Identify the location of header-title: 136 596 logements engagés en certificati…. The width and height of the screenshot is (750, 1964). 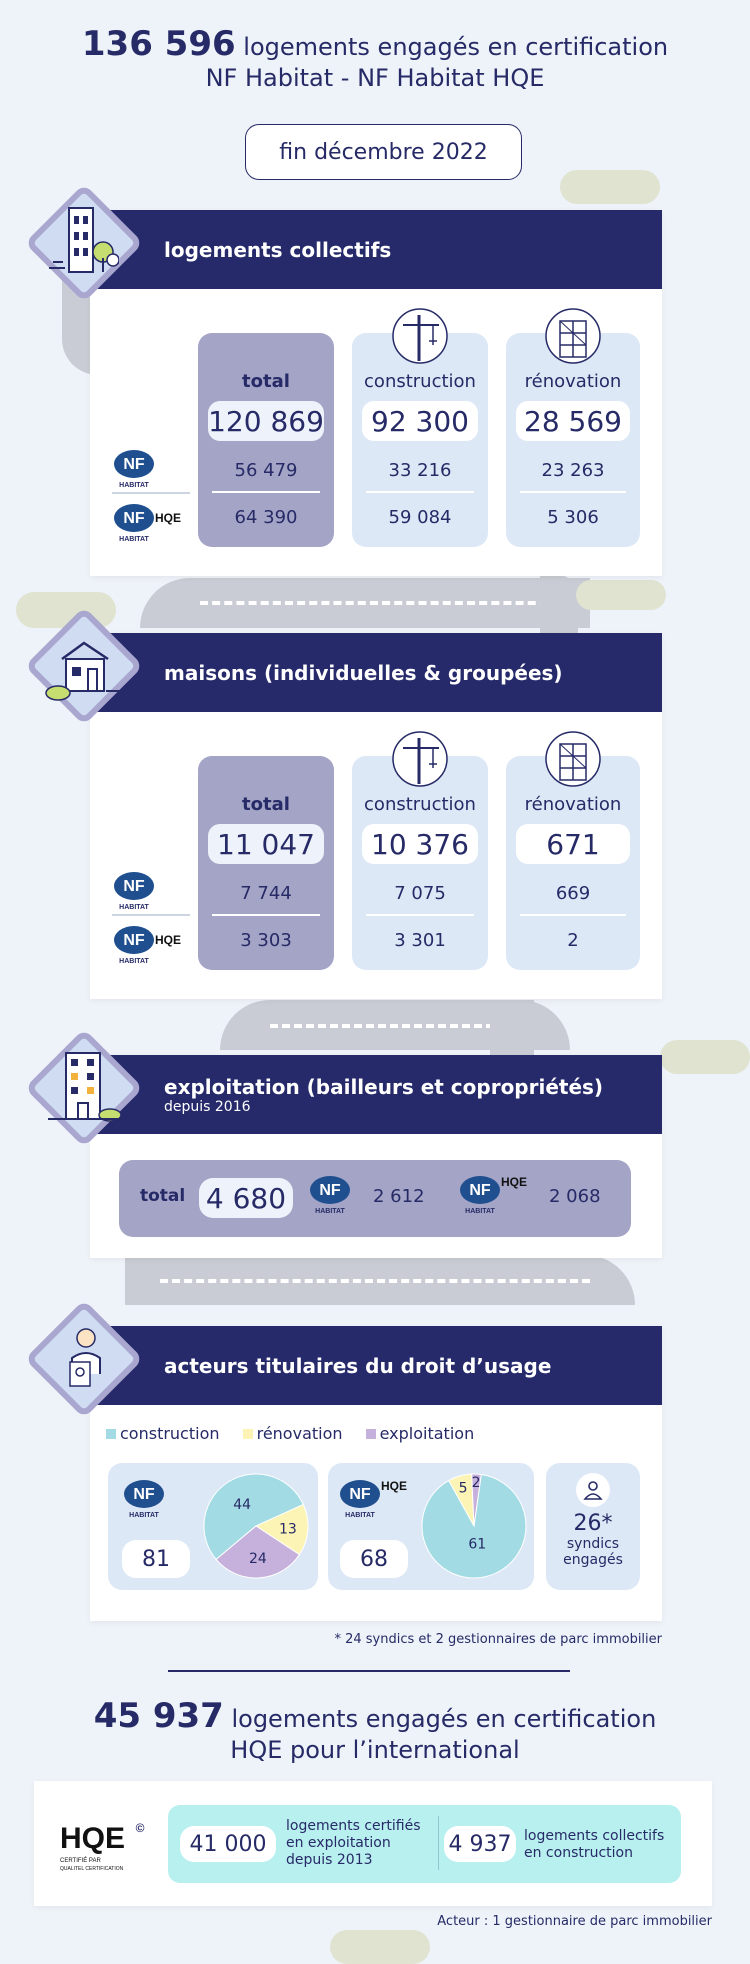
(375, 44).